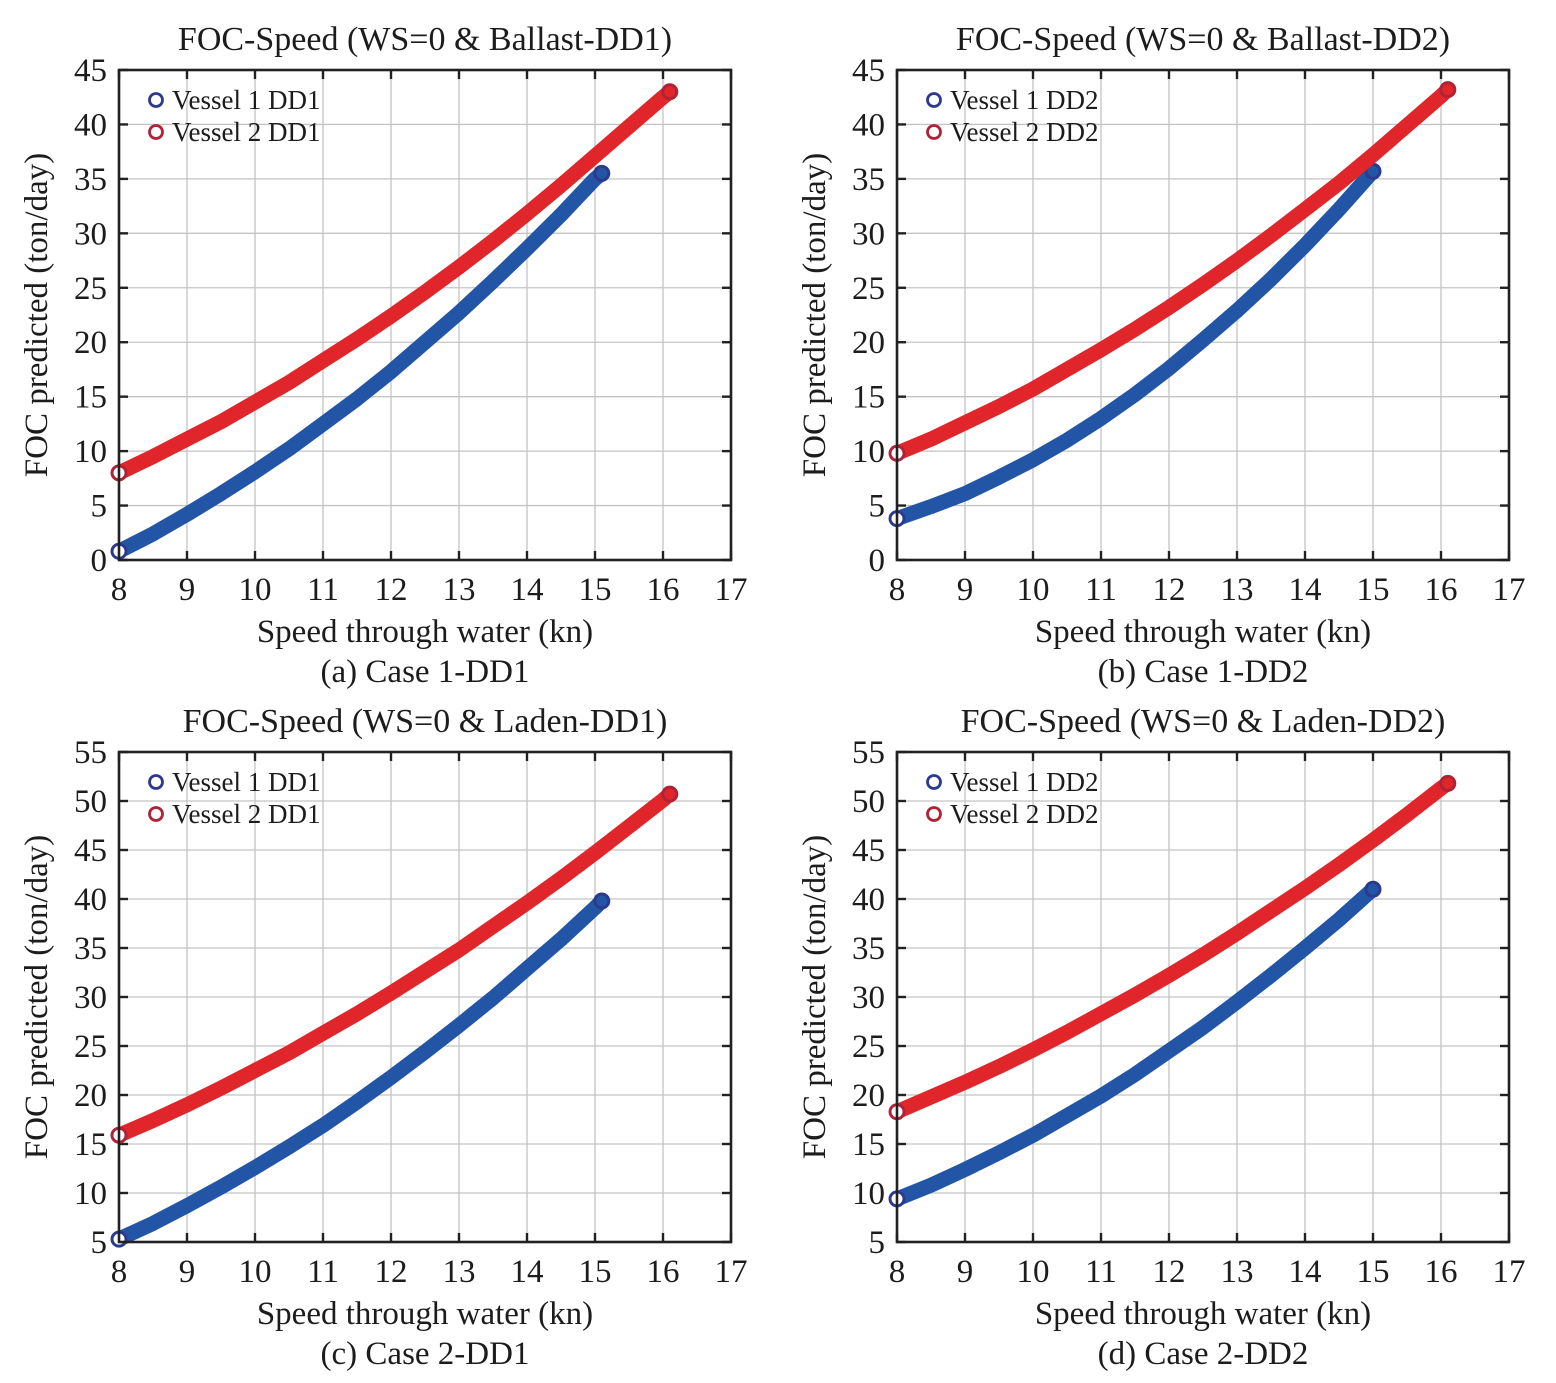  What do you see at coordinates (868, 289) in the screenshot?
I see `y-tick-label: 25` at bounding box center [868, 289].